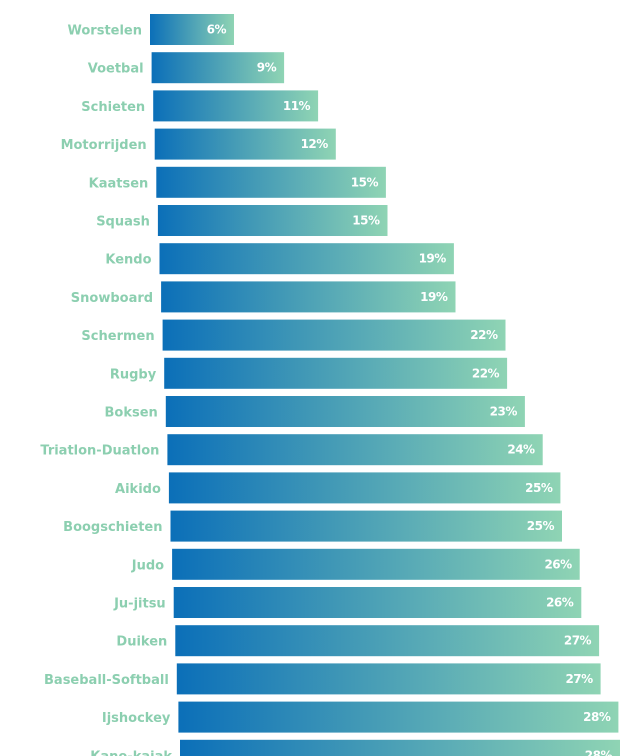 This screenshot has width=621, height=756. Describe the element at coordinates (106, 680) in the screenshot. I see `category-label: Baseball-Softball` at that location.